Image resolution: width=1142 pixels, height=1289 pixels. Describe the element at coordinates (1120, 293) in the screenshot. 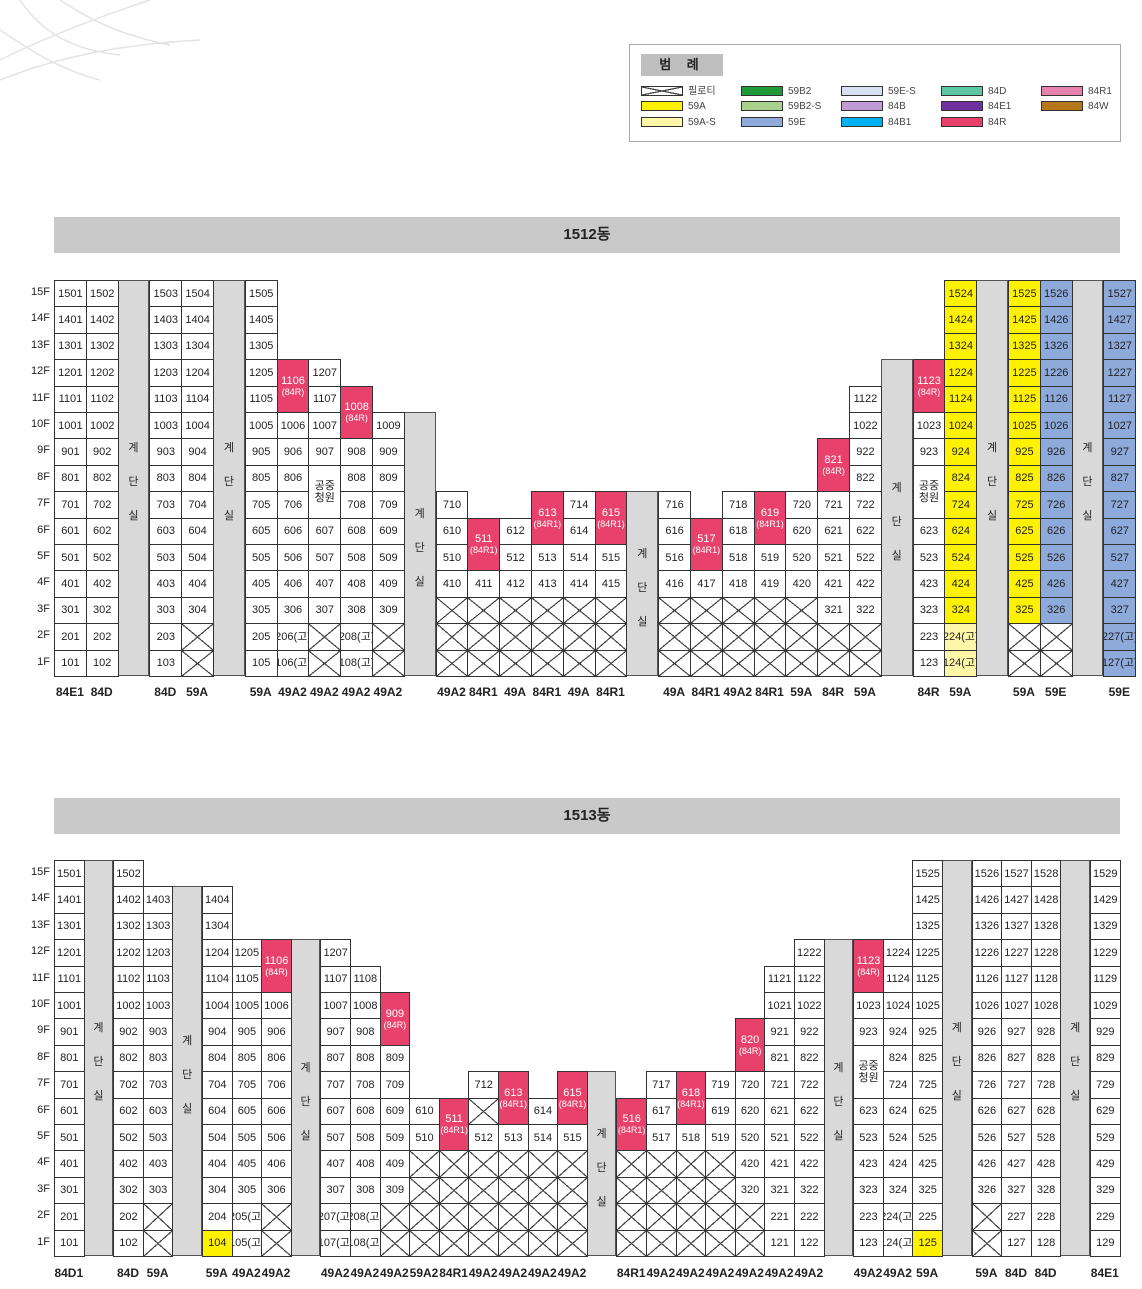

I see `unit-label: 1527` at that location.